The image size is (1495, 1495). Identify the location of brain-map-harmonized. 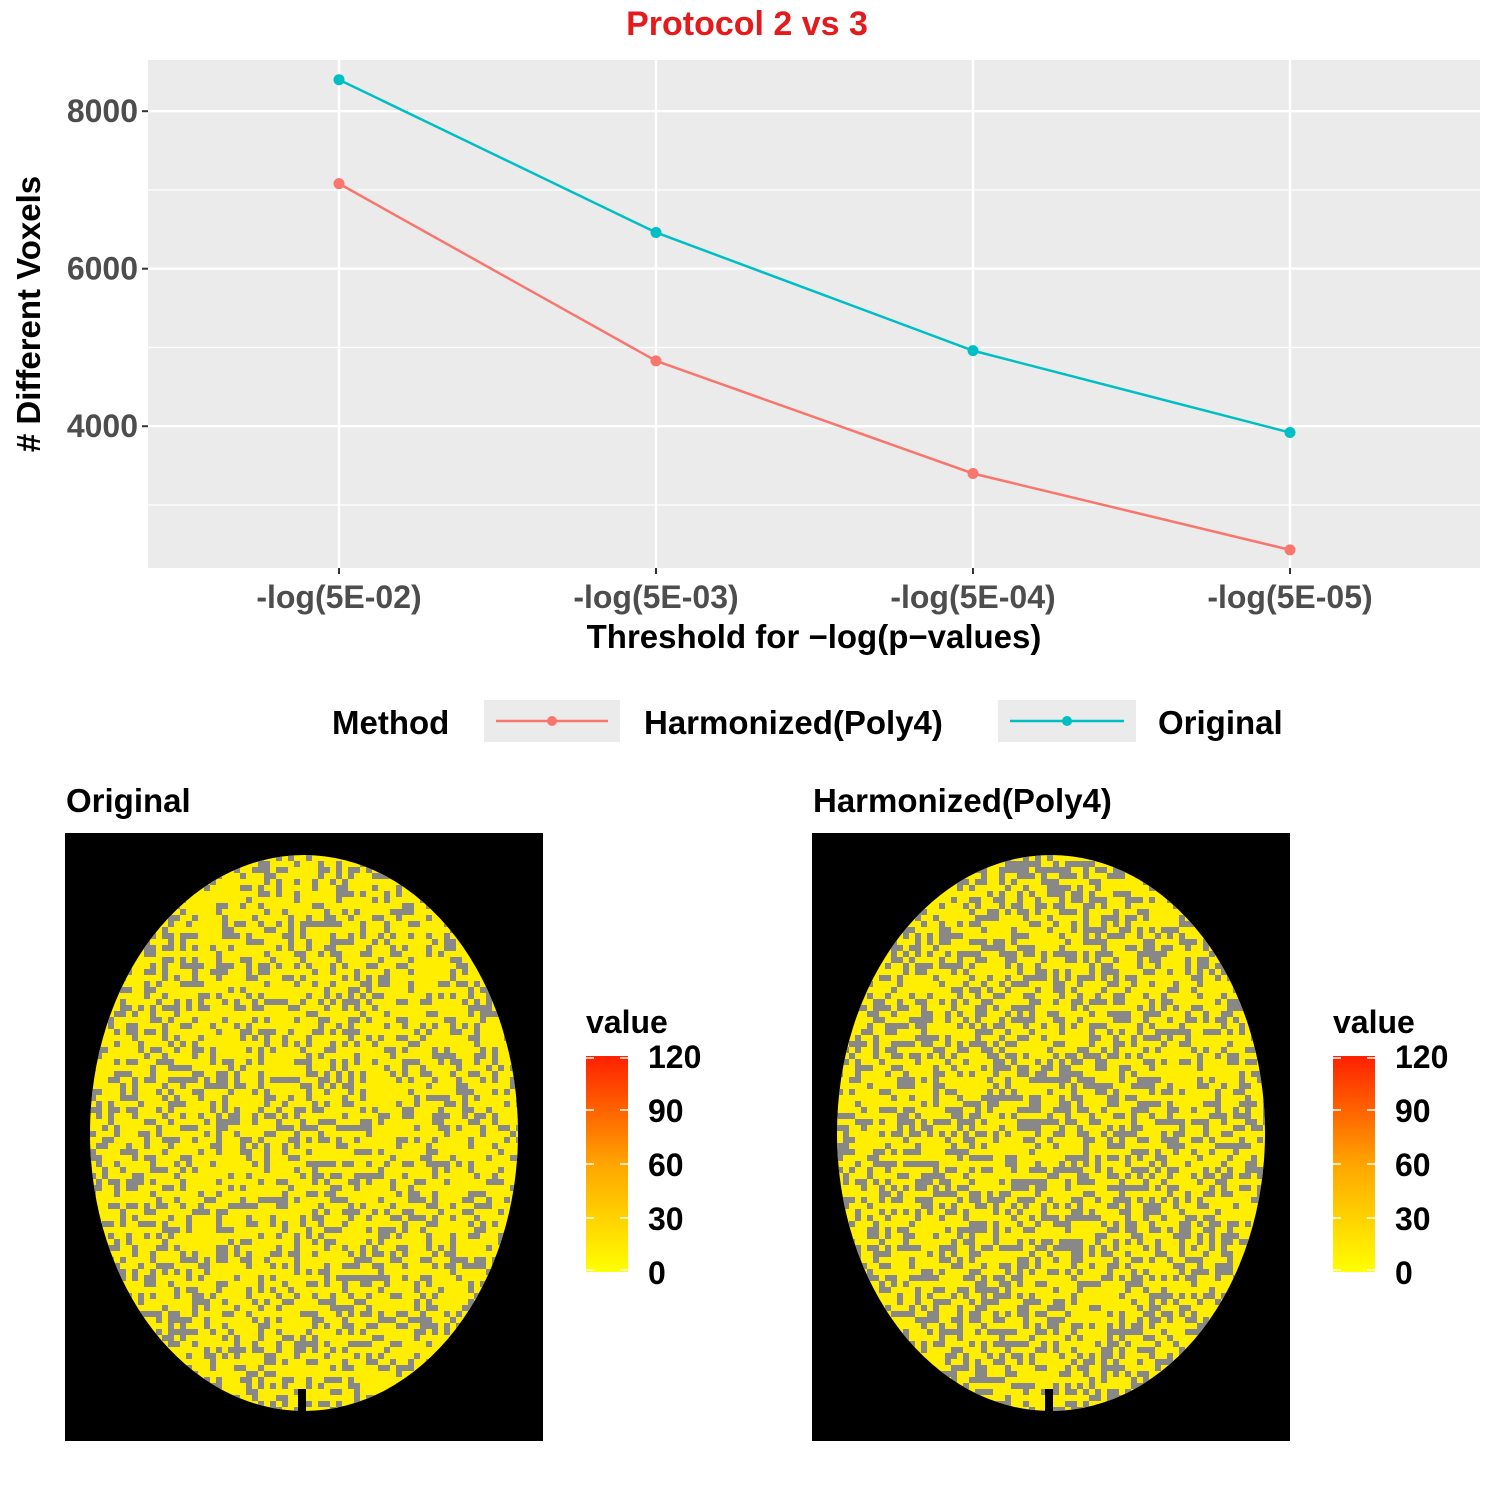
(1051, 1133).